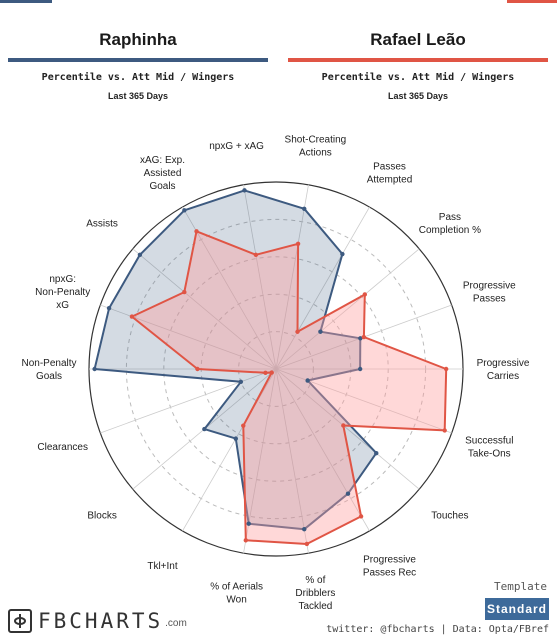  What do you see at coordinates (102, 224) in the screenshot?
I see `axis-label-16: Assists` at bounding box center [102, 224].